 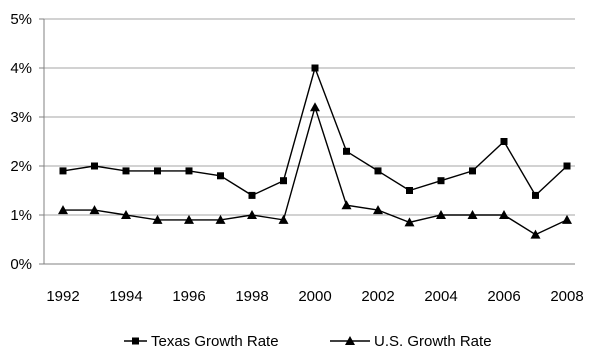 What do you see at coordinates (377, 296) in the screenshot?
I see `x-tick-label: 2002` at bounding box center [377, 296].